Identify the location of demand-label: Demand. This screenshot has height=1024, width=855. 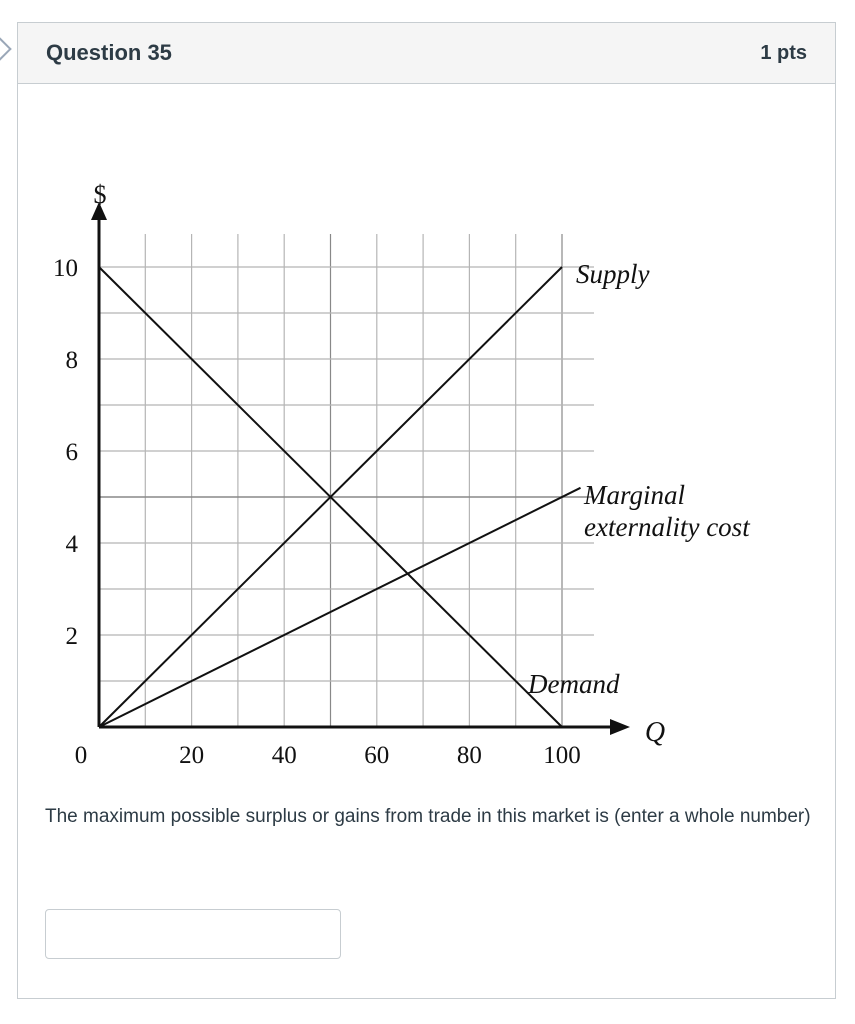
(573, 684).